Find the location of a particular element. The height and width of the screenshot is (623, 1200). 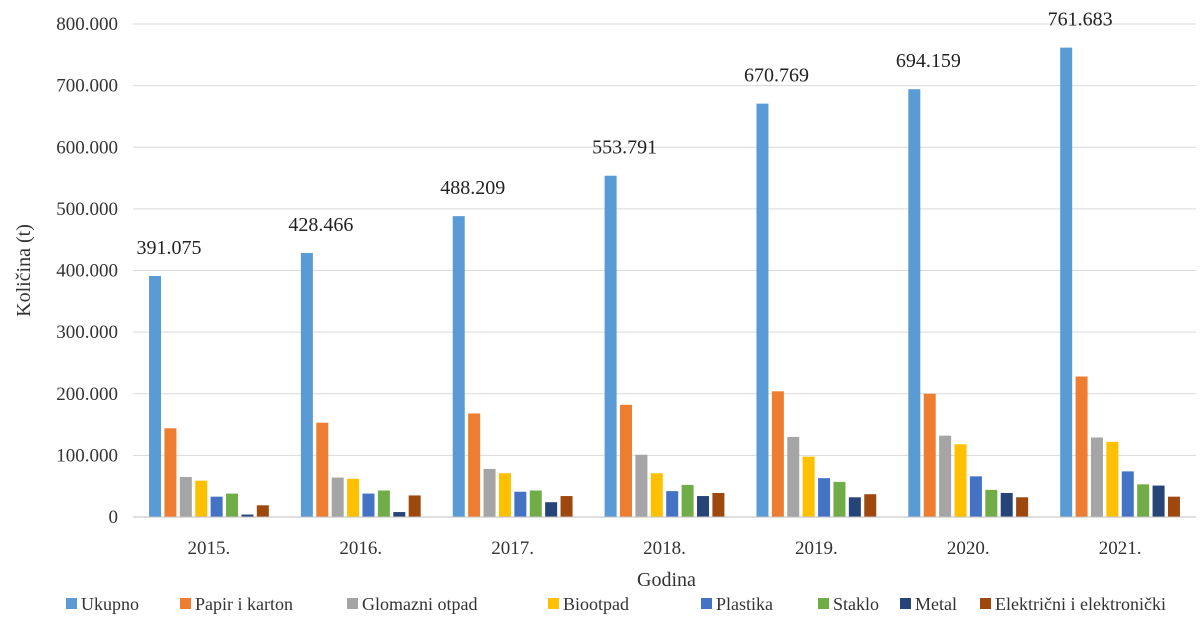

y-tick-label: 500.000 is located at coordinates (87, 209).